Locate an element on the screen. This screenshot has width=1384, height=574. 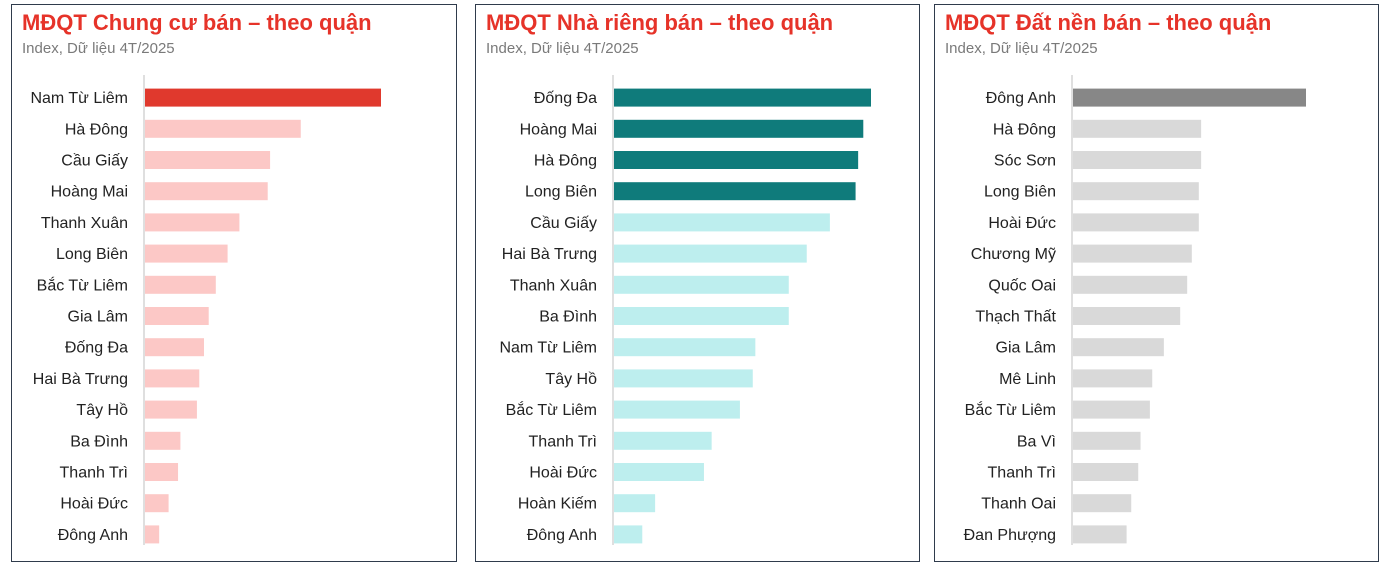
category-label: Đan Phượng is located at coordinates (1010, 535).